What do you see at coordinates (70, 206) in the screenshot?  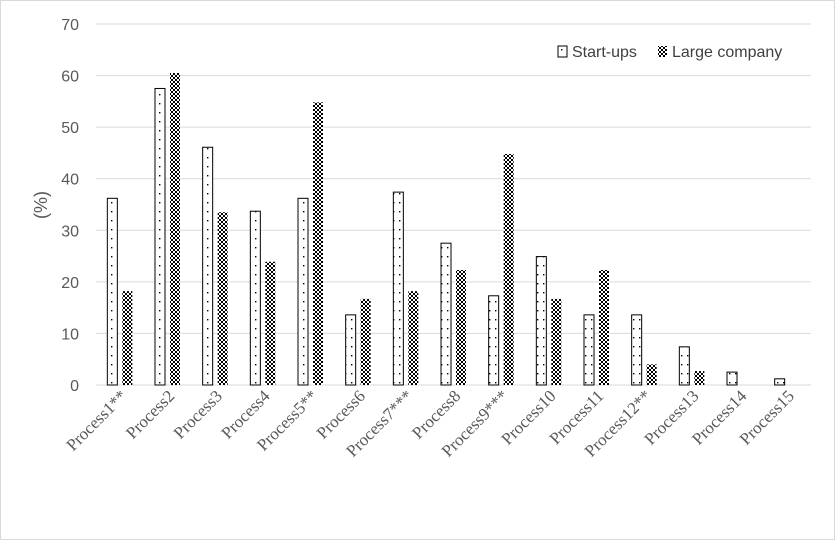 I see `y-axis-tick-labels: 0 10 20 30 40 50 60 70` at bounding box center [70, 206].